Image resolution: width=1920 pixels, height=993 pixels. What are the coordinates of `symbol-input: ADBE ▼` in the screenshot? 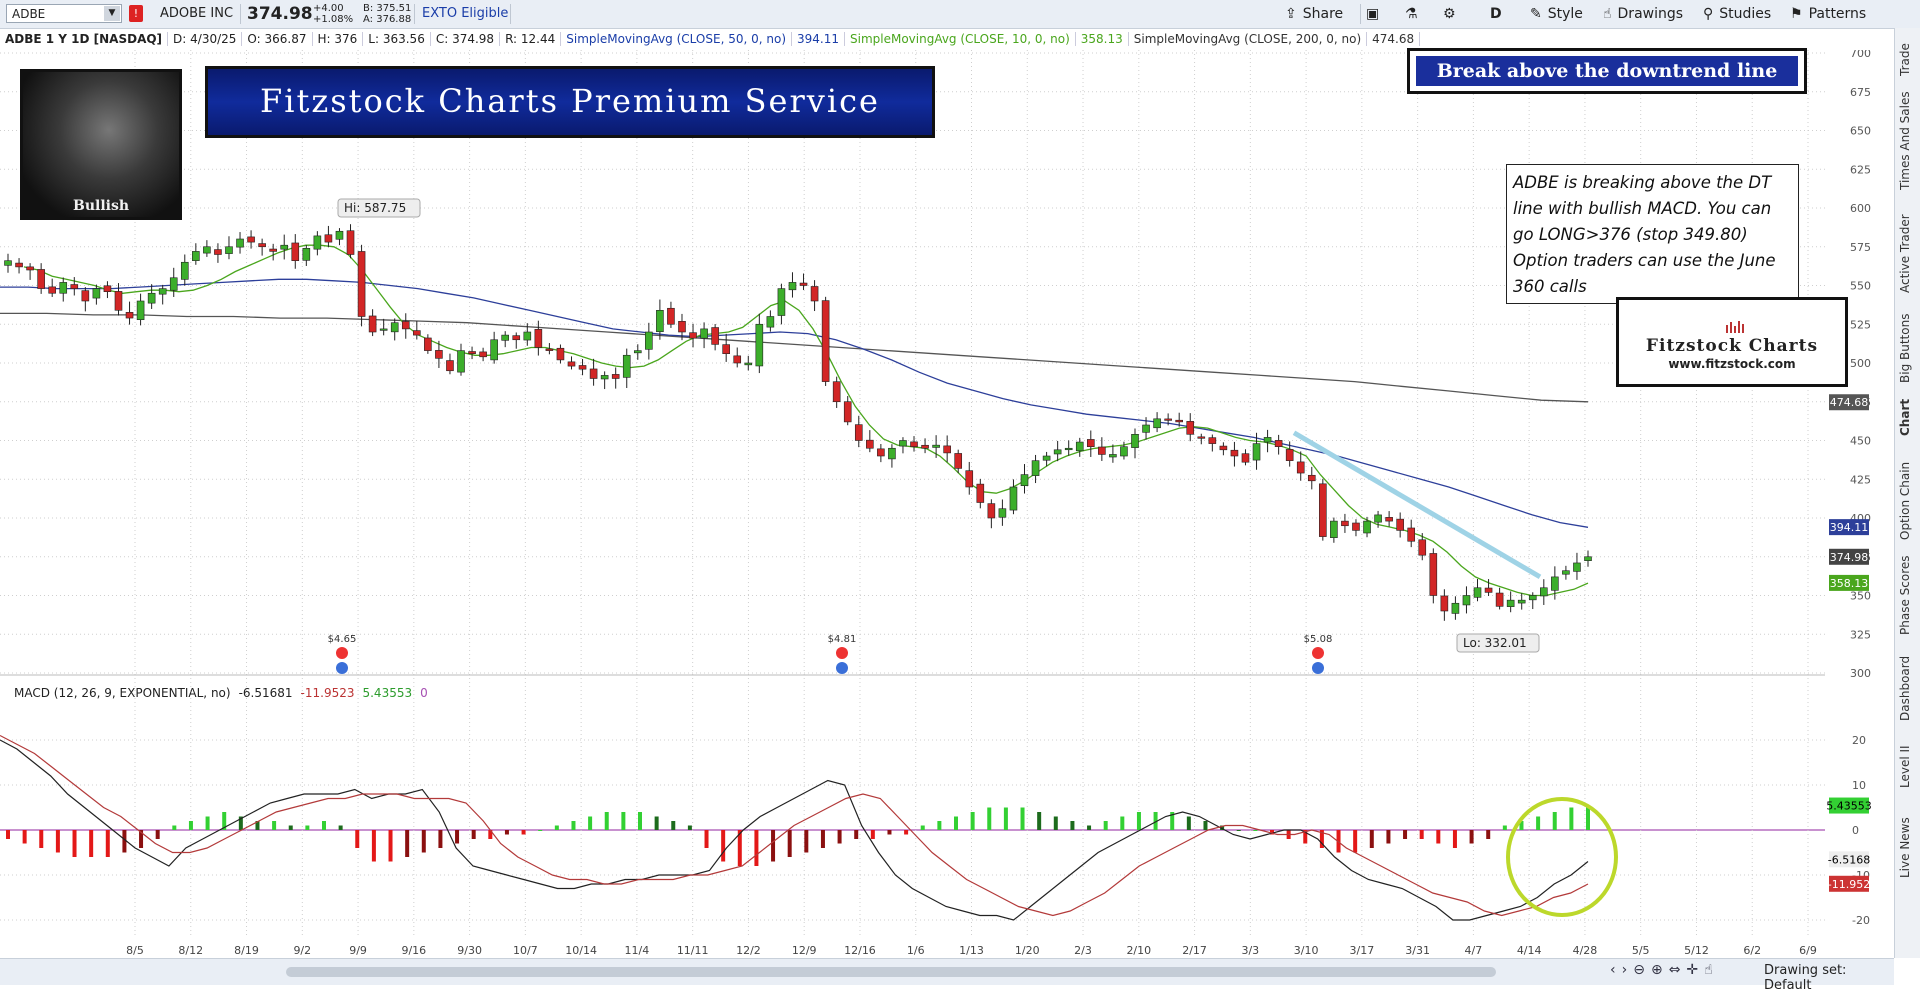 It's located at (64, 13).